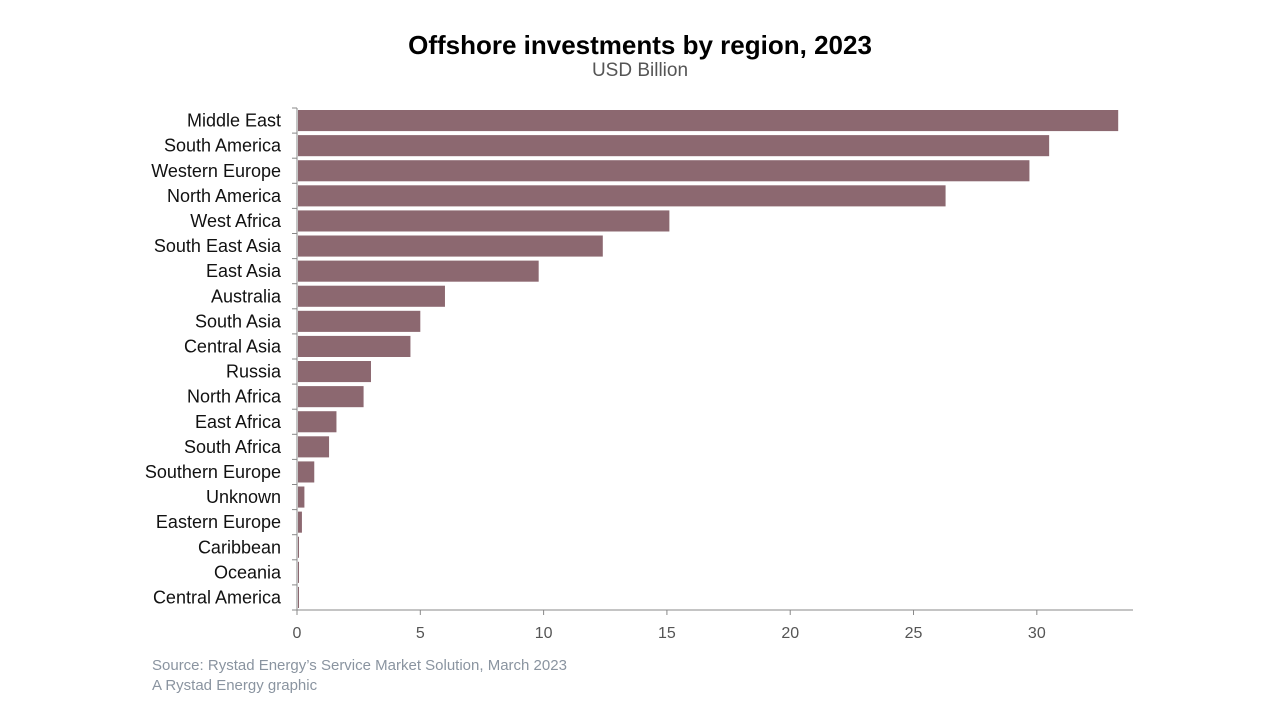 Image resolution: width=1280 pixels, height=718 pixels. I want to click on x-tick-label: 25, so click(914, 633).